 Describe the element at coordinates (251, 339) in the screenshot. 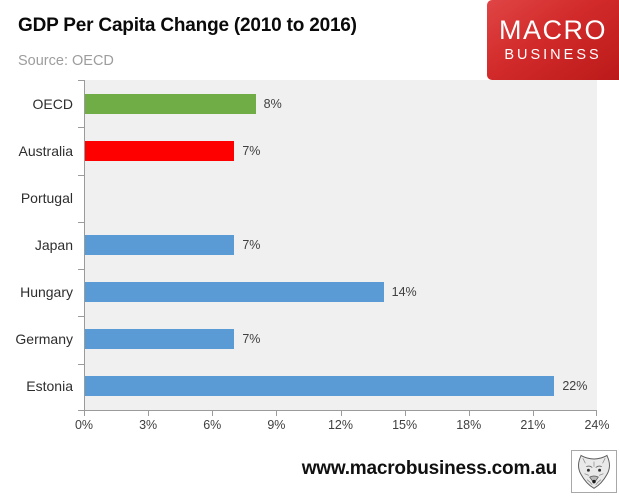

I see `value-label-germany: 7%` at that location.